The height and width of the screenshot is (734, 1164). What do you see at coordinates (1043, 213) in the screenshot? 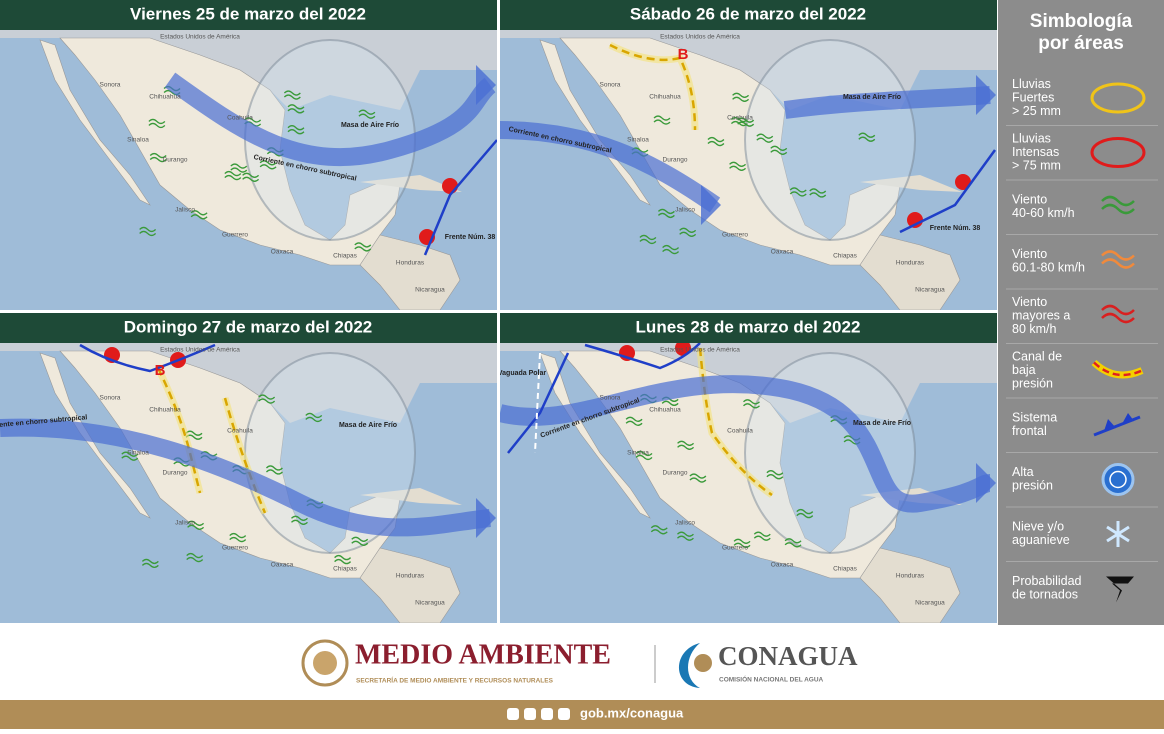
I see `legend-label: 40-60 km/h` at bounding box center [1043, 213].